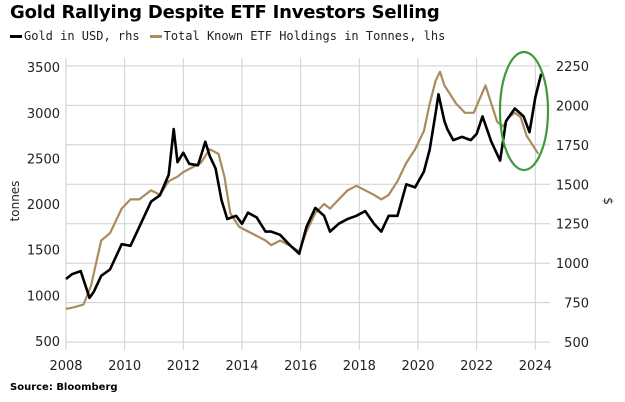  I want to click on x-axis-ticks: 2008 2010 2012 2014 2016 2018 2020 2022 2024, so click(300, 366).